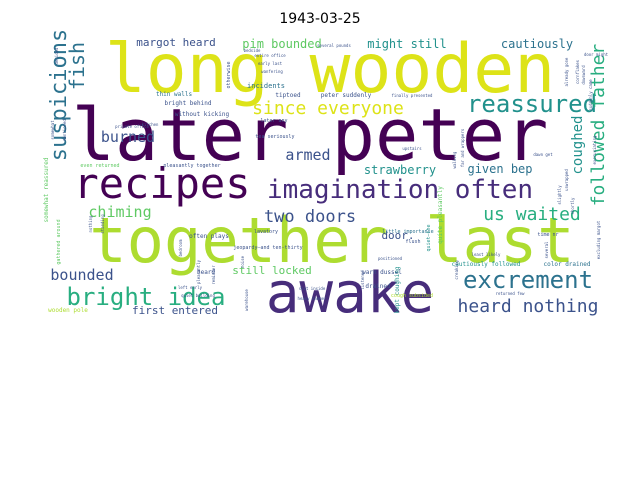  What do you see at coordinates (382, 272) in the screenshot?
I see `cloud-word: warn dussel` at bounding box center [382, 272].